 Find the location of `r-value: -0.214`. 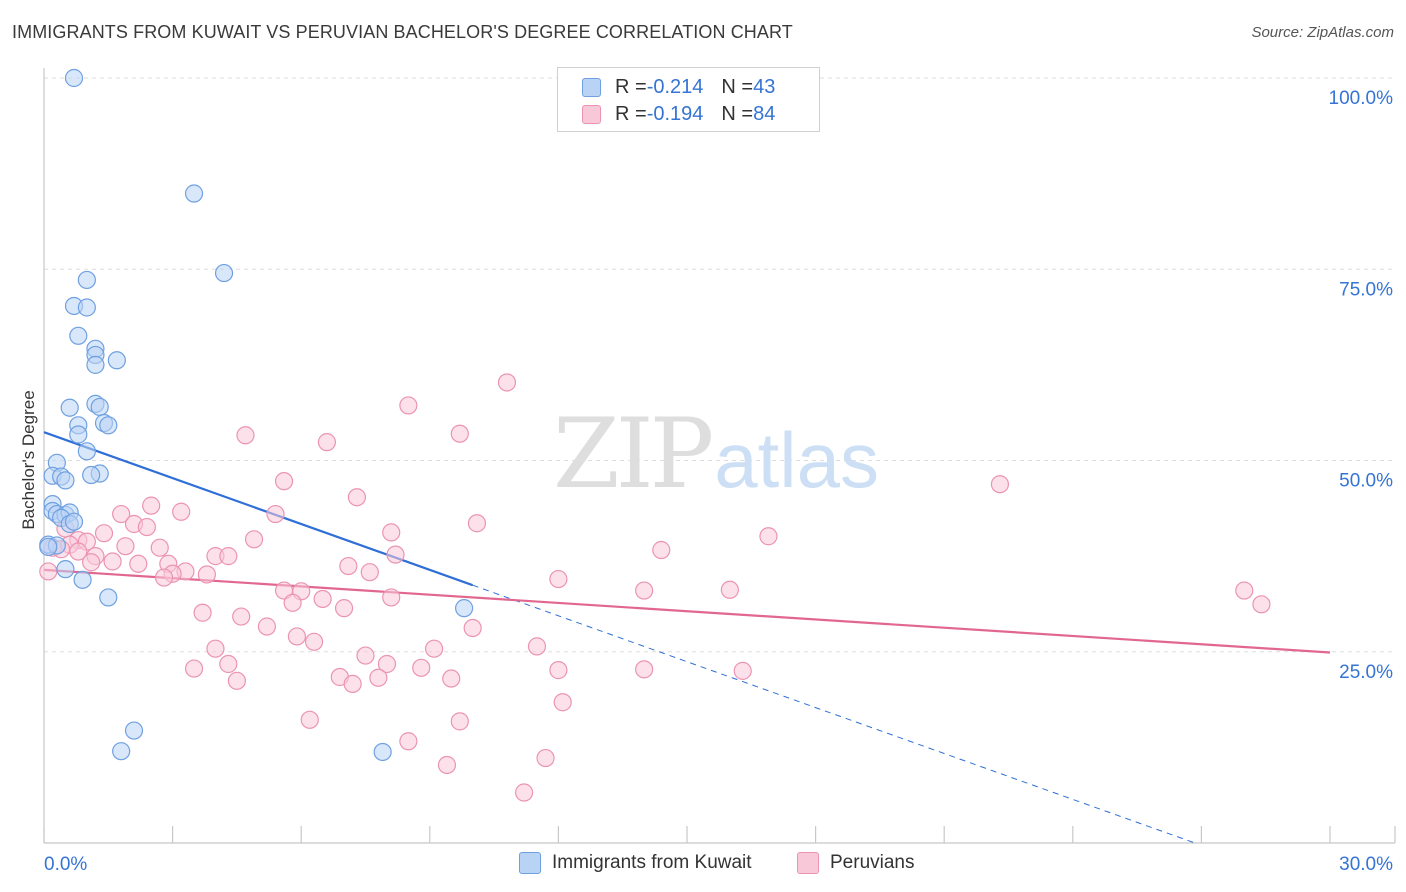

r-value: -0.214 is located at coordinates (675, 86).